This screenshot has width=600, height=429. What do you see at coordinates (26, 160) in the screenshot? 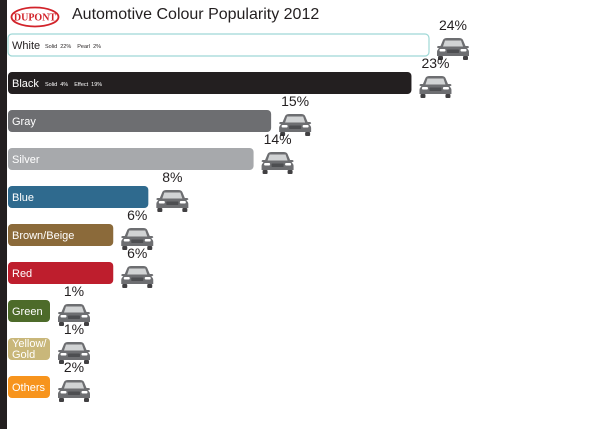
I see `bar-label: Silver` at bounding box center [26, 160].